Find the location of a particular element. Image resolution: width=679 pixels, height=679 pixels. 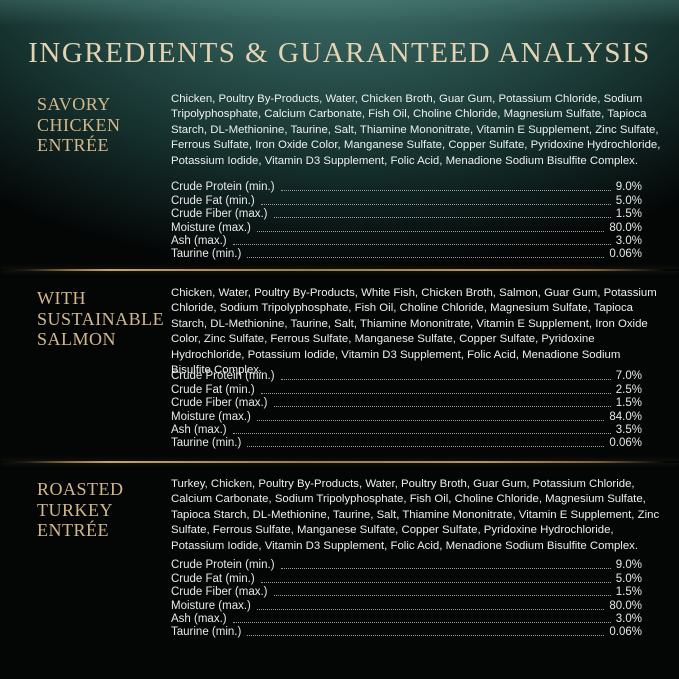

product-name: WITH SUSTAINABLE SALMON is located at coordinates (101, 318).